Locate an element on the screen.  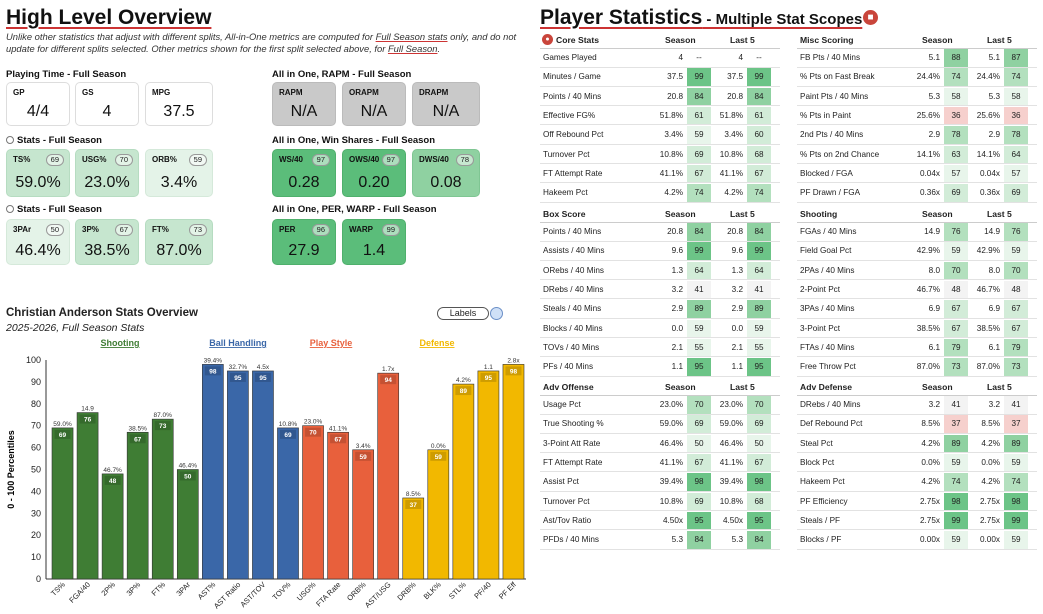
chart-title: Christian Anderson Stats Overview is located at coordinates (102, 313).